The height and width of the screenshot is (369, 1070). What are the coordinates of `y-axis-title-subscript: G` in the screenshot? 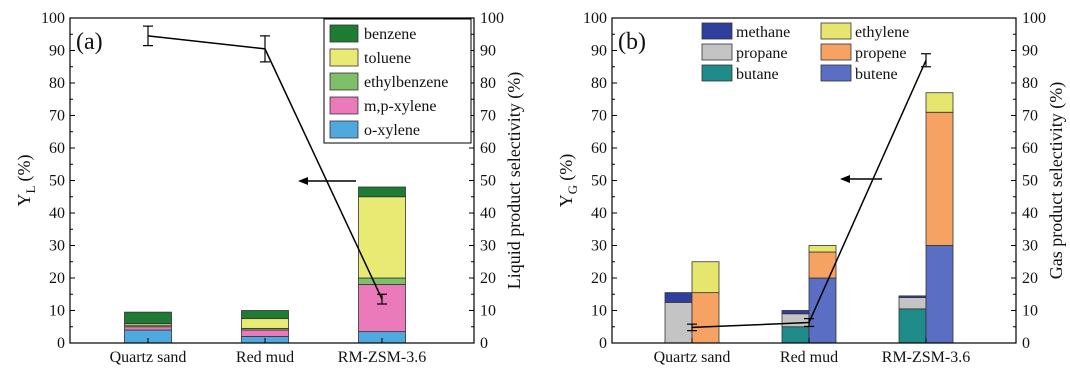 It's located at (572, 189).